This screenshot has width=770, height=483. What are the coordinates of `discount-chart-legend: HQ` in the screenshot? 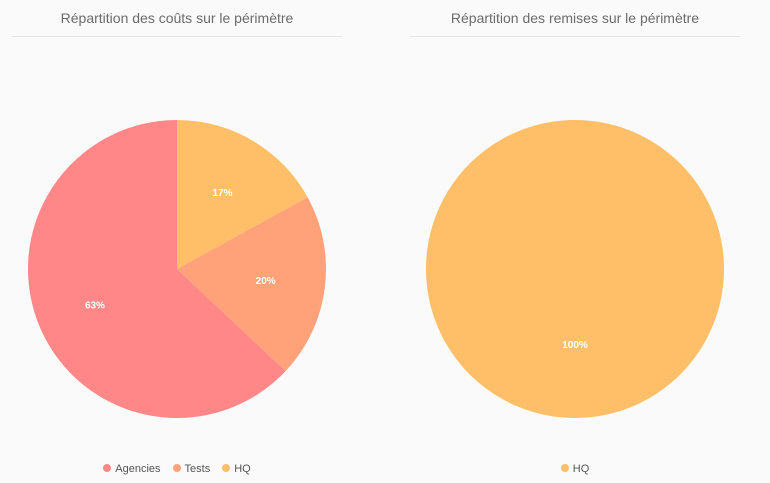 It's located at (575, 469).